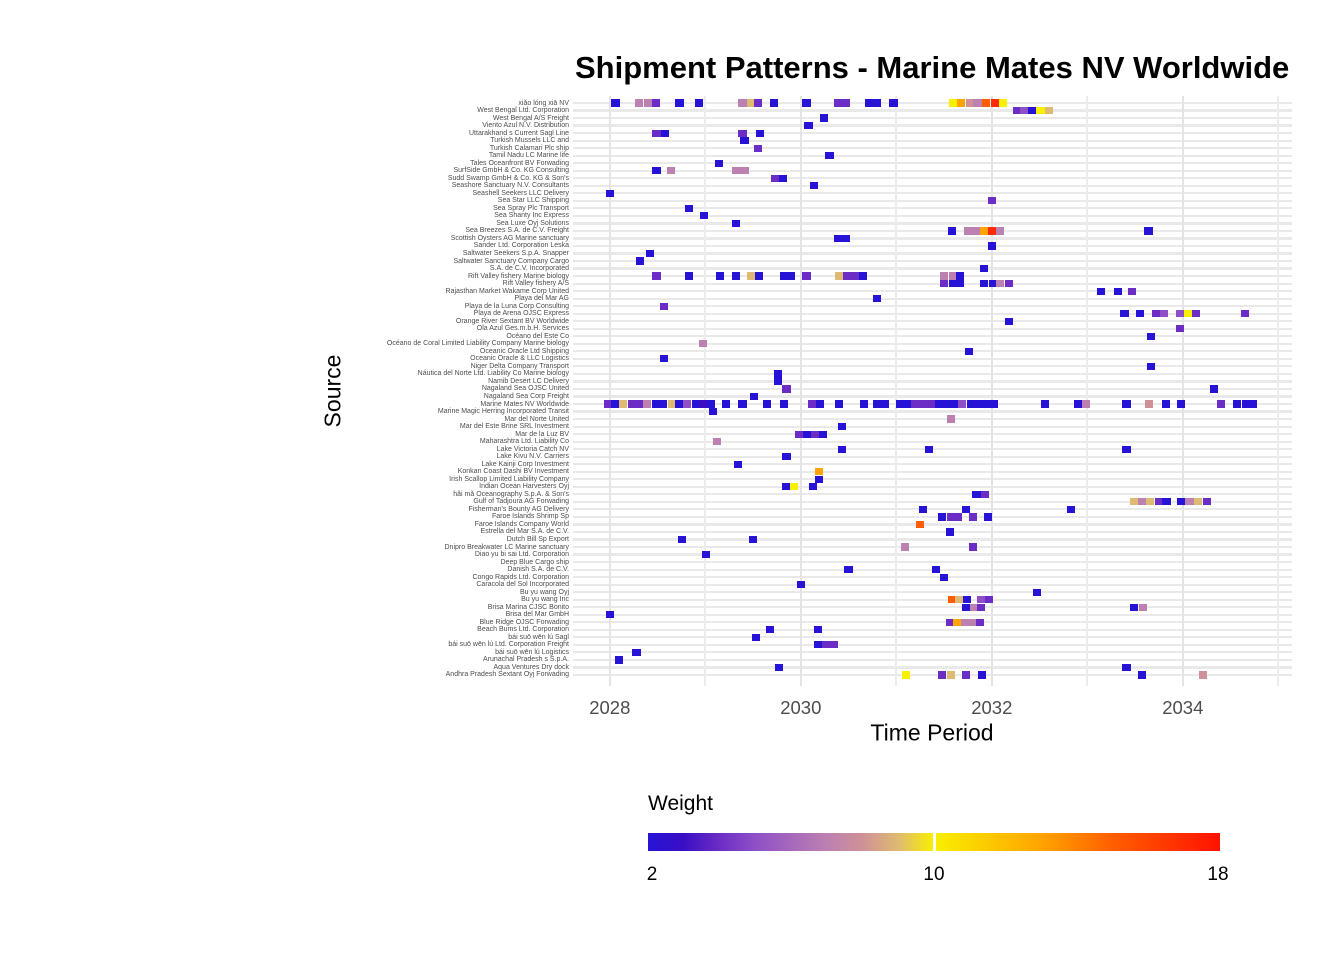  I want to click on y-tick-label: Scottish Oysters AG Marine sanctuary, so click(509, 238).